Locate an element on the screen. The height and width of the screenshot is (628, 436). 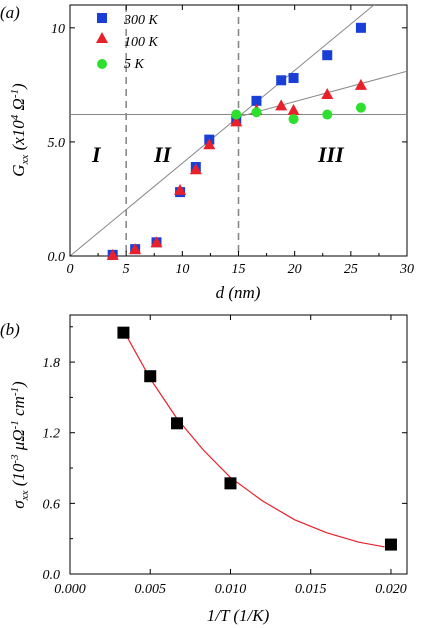
legend-marker-100k is located at coordinates (102, 37).